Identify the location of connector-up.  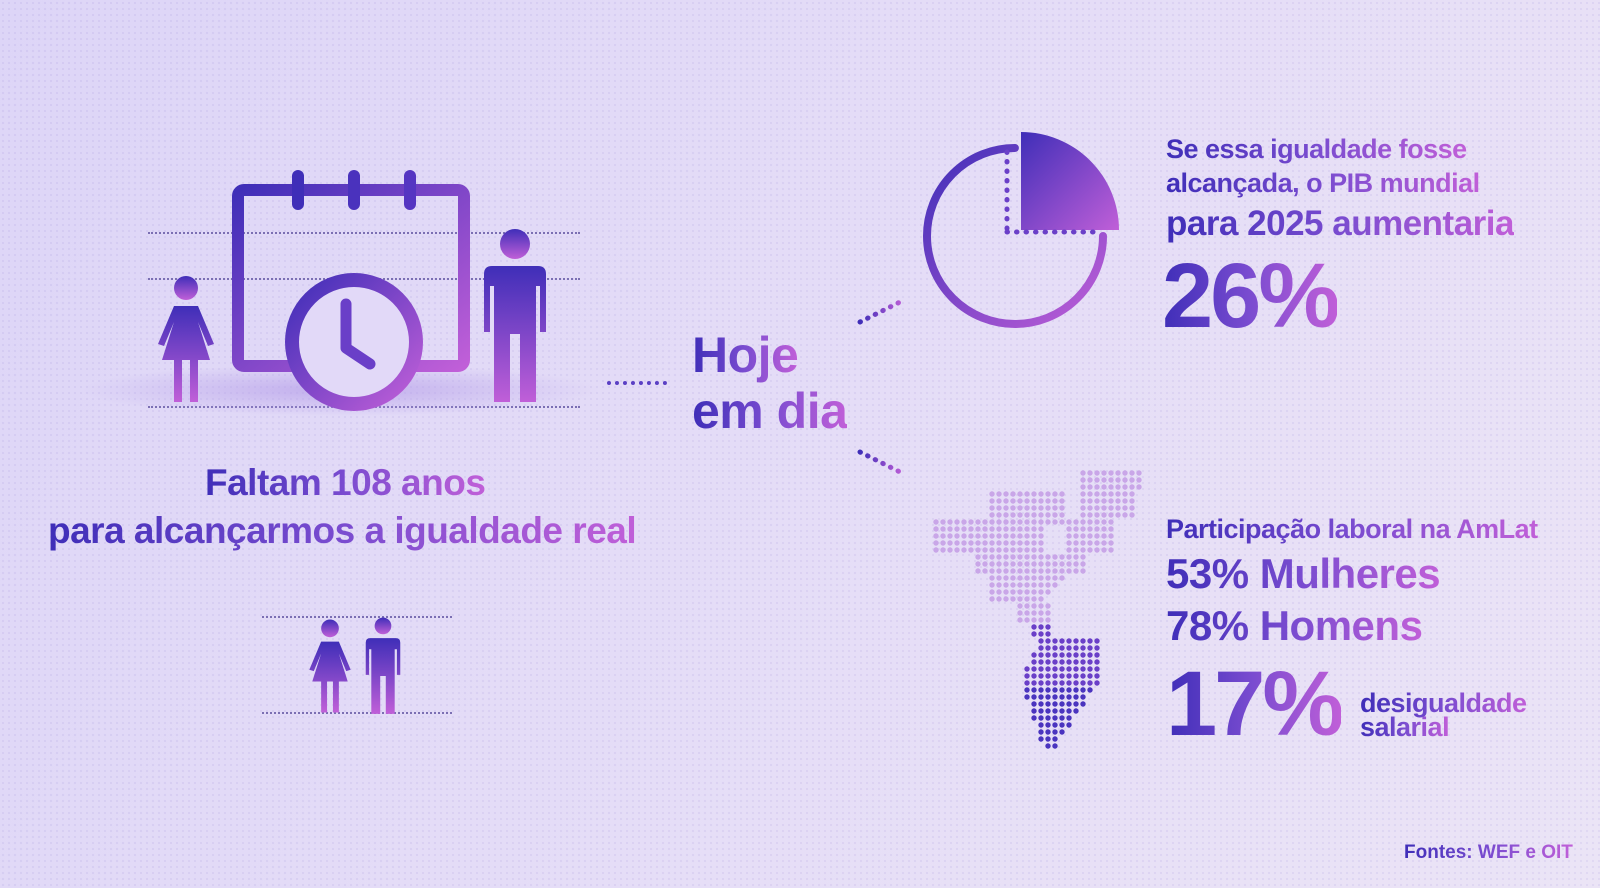
(882, 311).